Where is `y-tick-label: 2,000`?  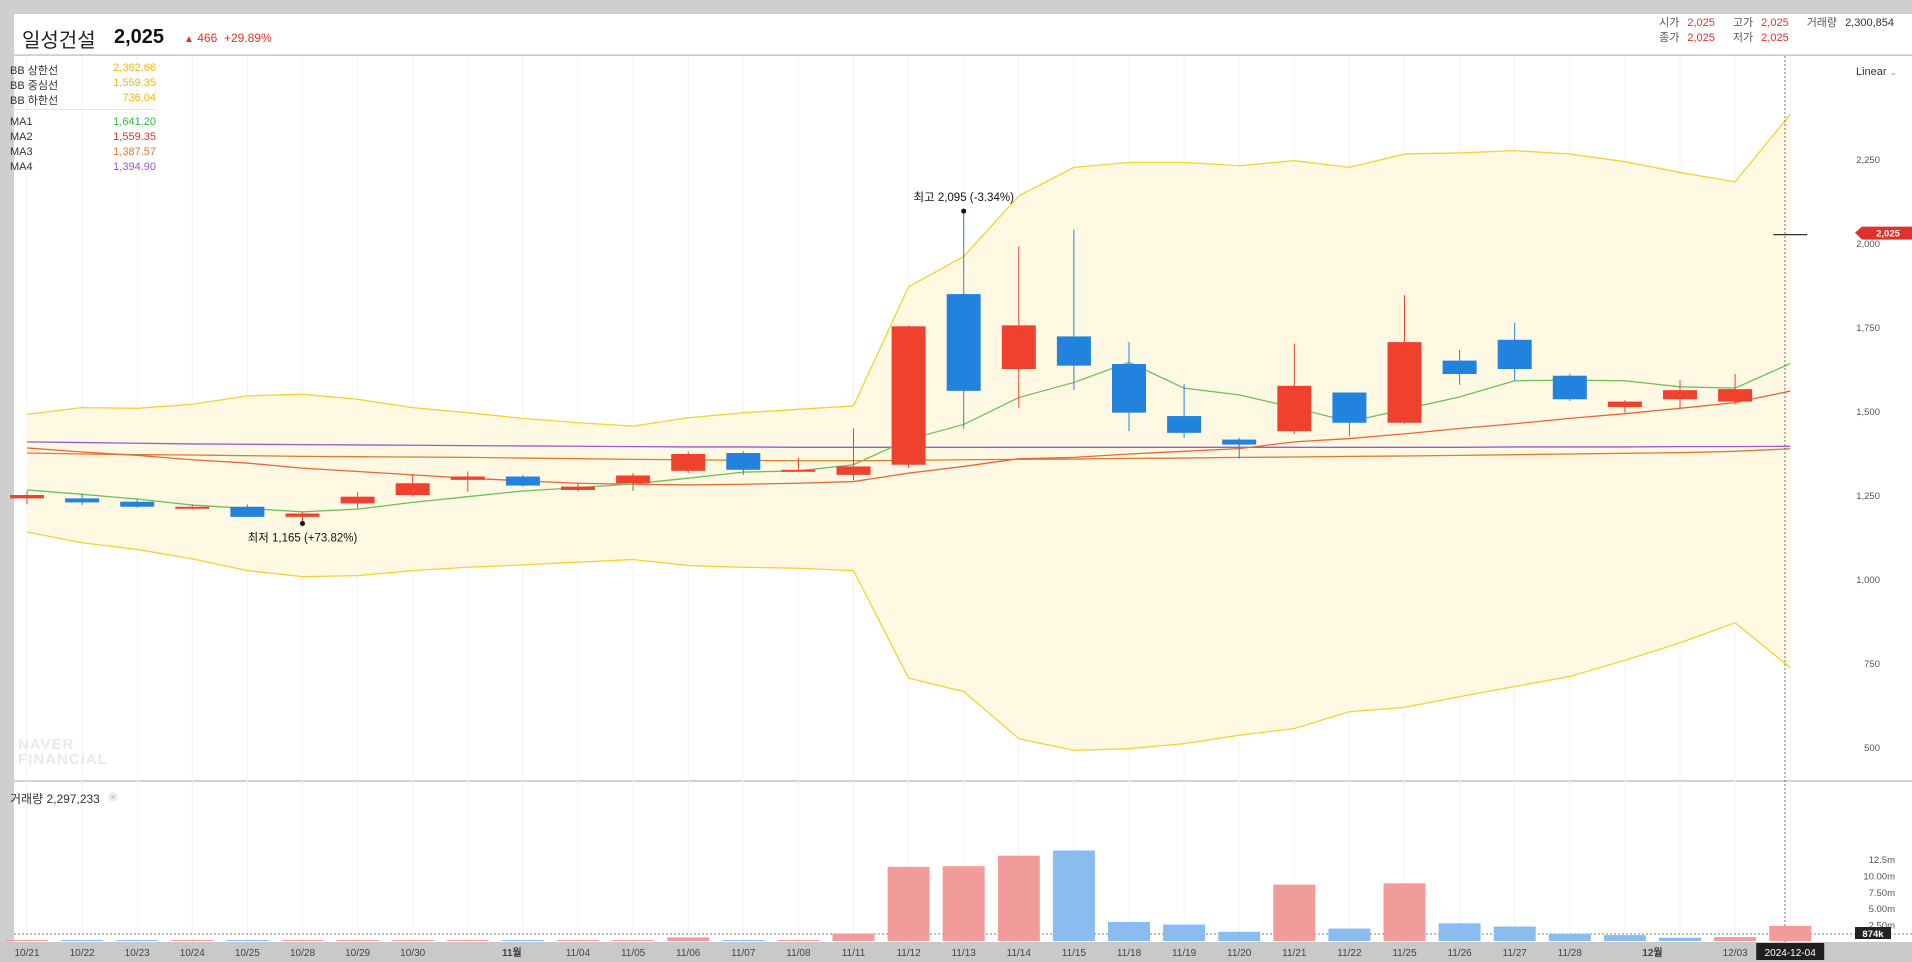 y-tick-label: 2,000 is located at coordinates (1868, 244).